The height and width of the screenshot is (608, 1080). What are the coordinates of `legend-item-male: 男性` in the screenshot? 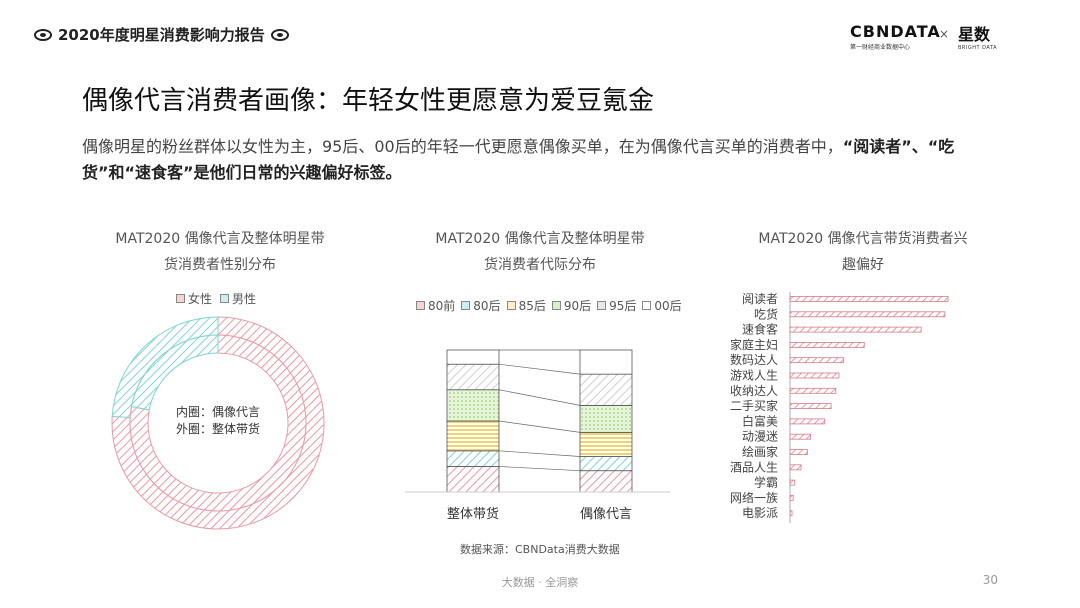 It's located at (238, 298).